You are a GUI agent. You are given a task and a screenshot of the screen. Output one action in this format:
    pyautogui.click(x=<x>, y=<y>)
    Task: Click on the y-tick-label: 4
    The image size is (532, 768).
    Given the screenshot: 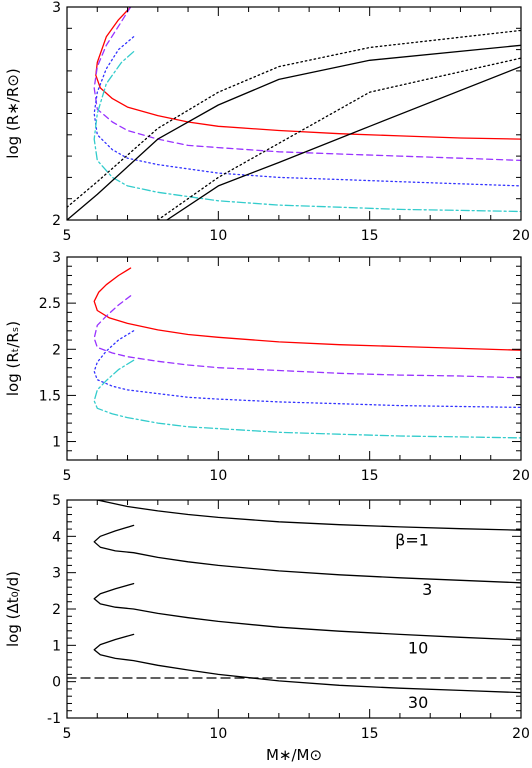 What is the action you would take?
    pyautogui.click(x=56, y=537)
    